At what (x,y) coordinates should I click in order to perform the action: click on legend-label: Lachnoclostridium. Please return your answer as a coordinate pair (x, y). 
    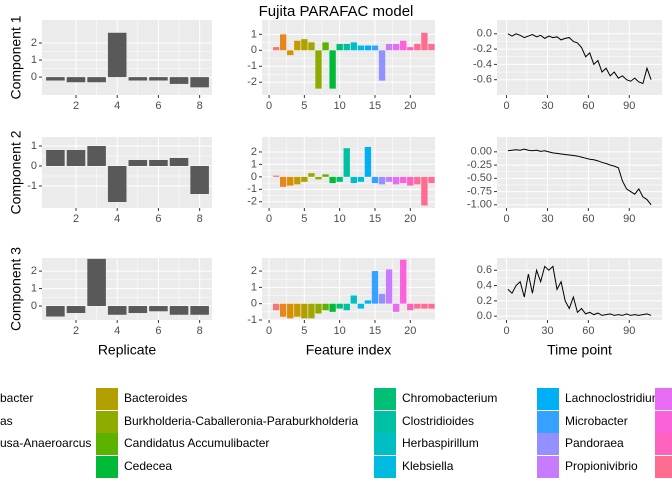
    Looking at the image, I should click on (613, 398).